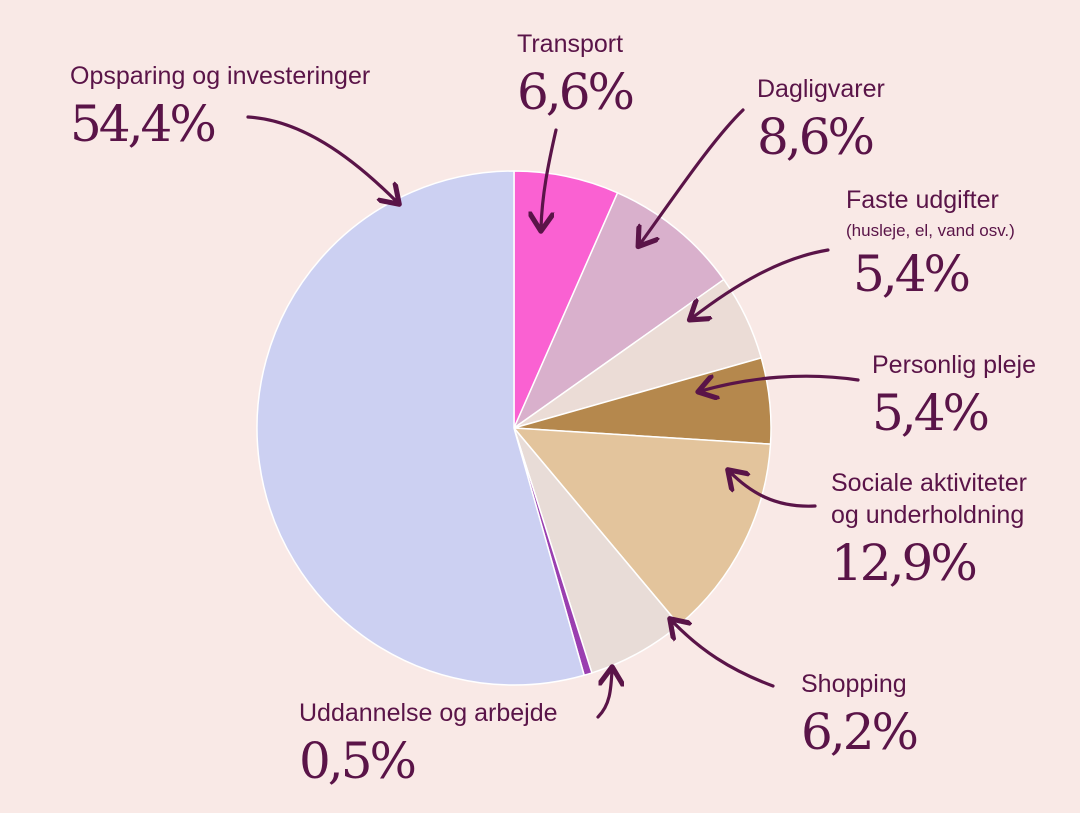  What do you see at coordinates (604, 694) in the screenshot?
I see `arrow-uddannelse` at bounding box center [604, 694].